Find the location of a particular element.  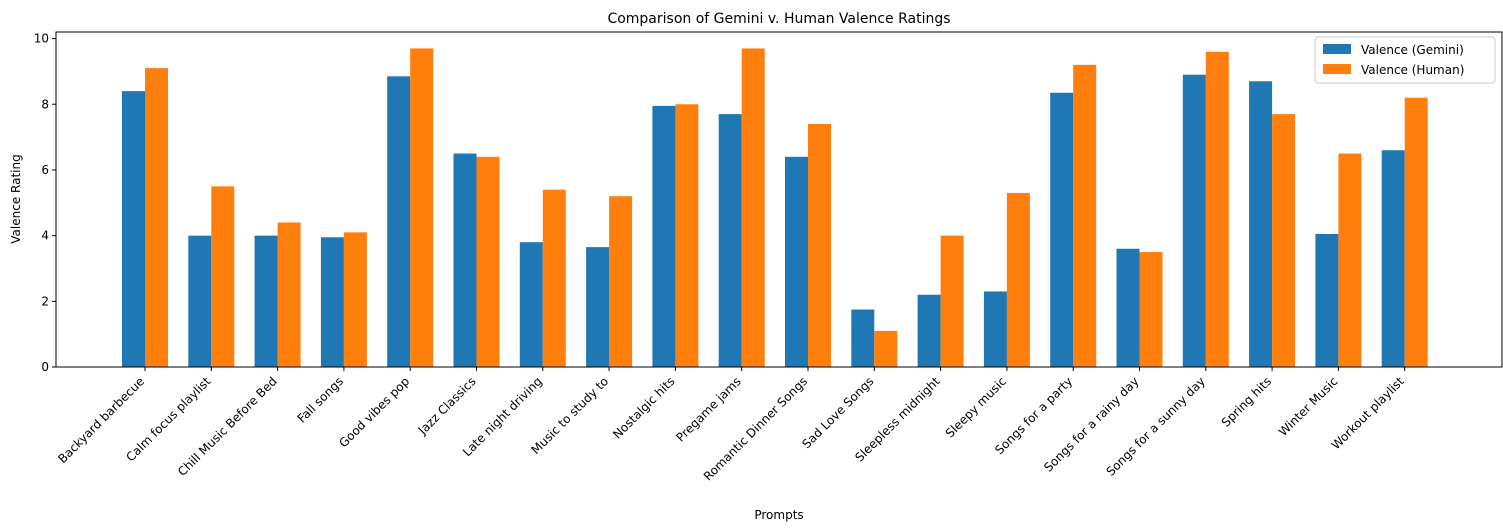

x-tick-label-13: Sleepy music is located at coordinates (976, 407).